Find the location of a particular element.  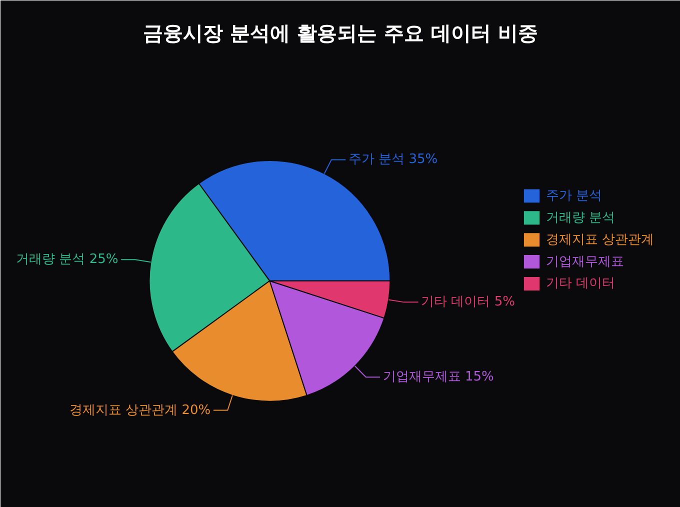

legend-label: 기업재무제표 is located at coordinates (585, 262).